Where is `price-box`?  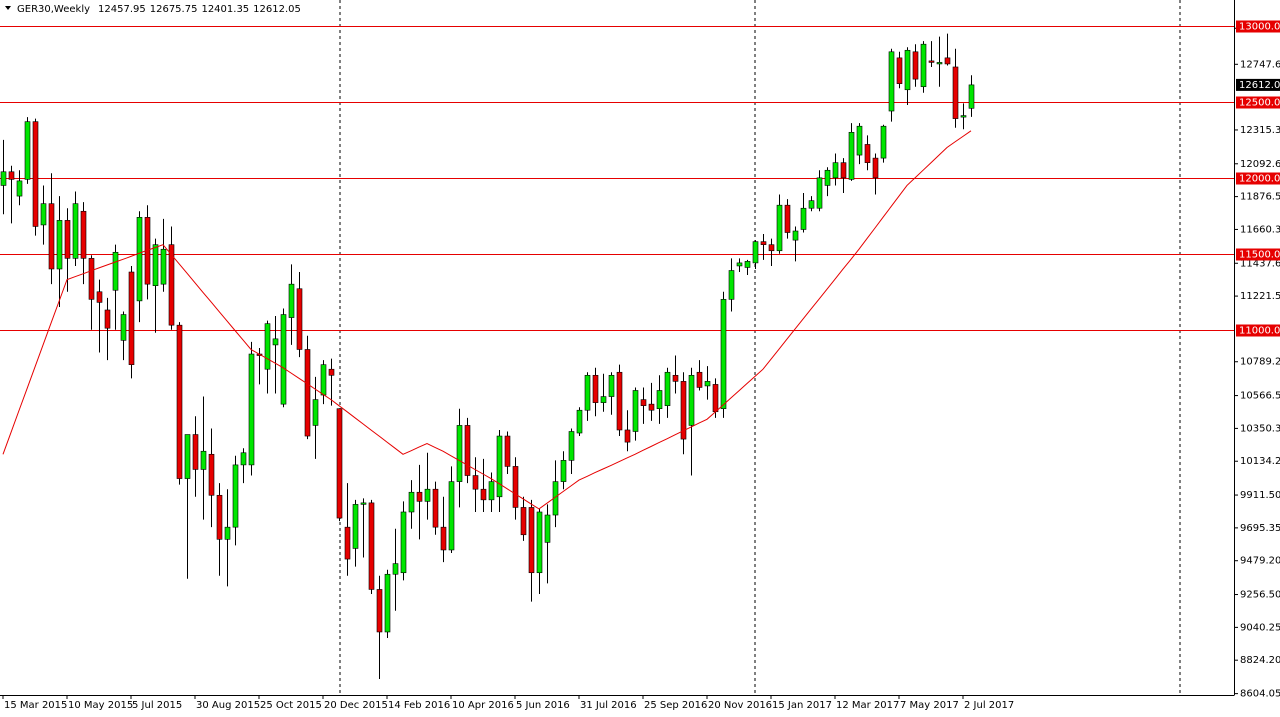
price-box is located at coordinates (1258, 84).